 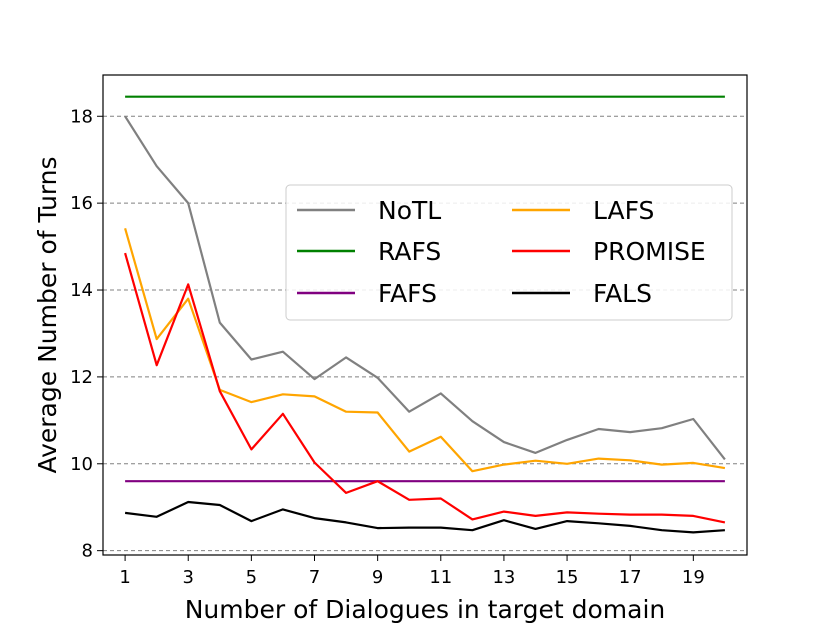 What do you see at coordinates (86, 334) in the screenshot?
I see `y-axis-ticks: 8 10 12 14 16 18` at bounding box center [86, 334].